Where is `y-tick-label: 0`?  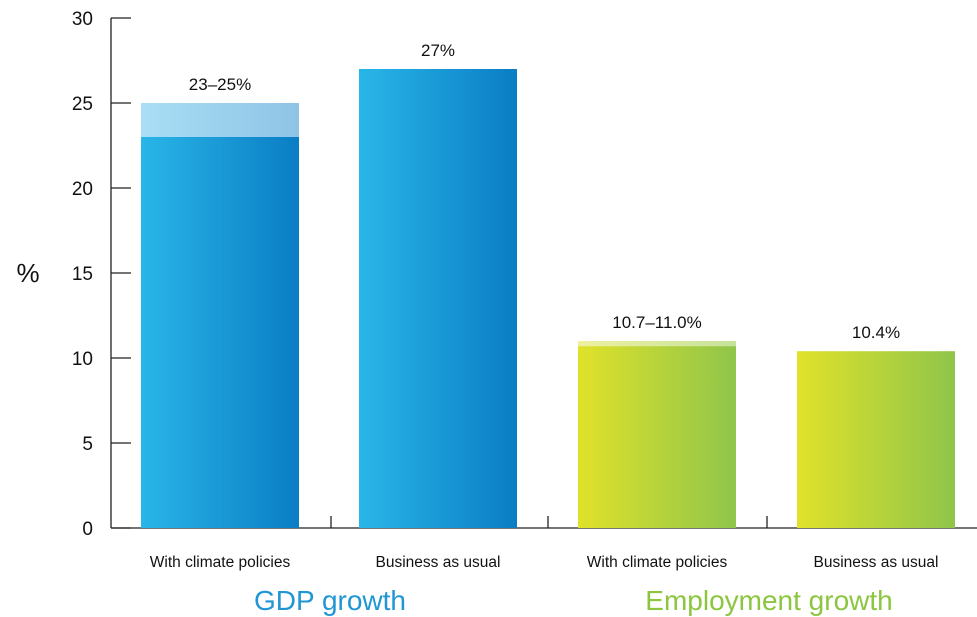 y-tick-label: 0 is located at coordinates (87, 529).